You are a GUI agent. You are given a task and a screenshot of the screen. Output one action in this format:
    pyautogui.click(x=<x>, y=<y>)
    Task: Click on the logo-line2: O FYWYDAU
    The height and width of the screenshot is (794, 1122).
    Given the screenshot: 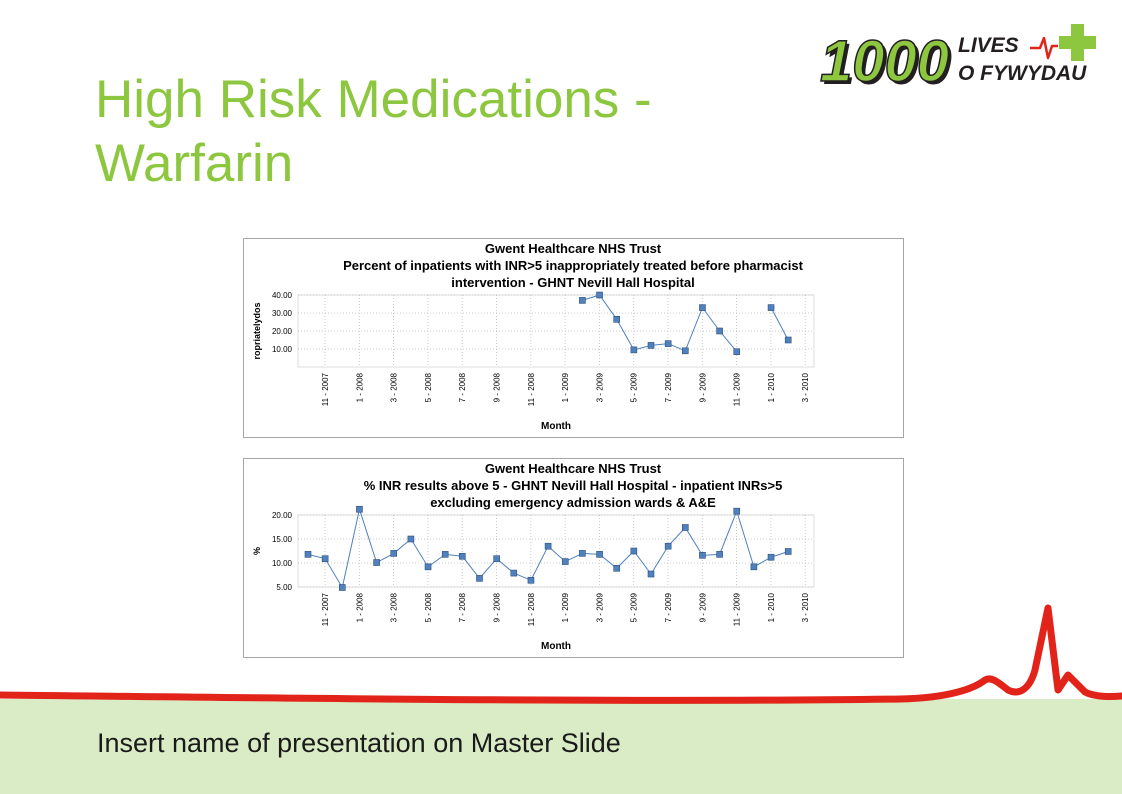 What is the action you would take?
    pyautogui.click(x=1022, y=73)
    